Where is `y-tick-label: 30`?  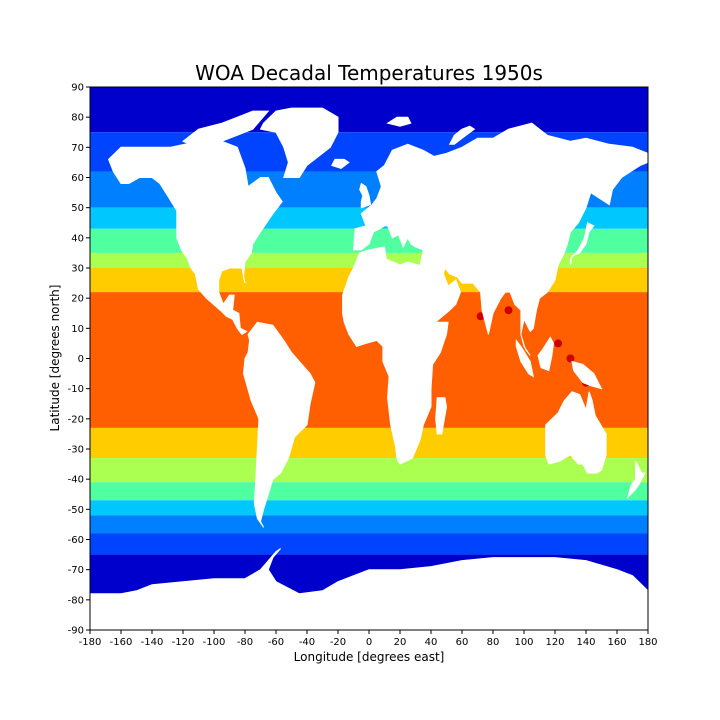
y-tick-label: 30 is located at coordinates (77, 269).